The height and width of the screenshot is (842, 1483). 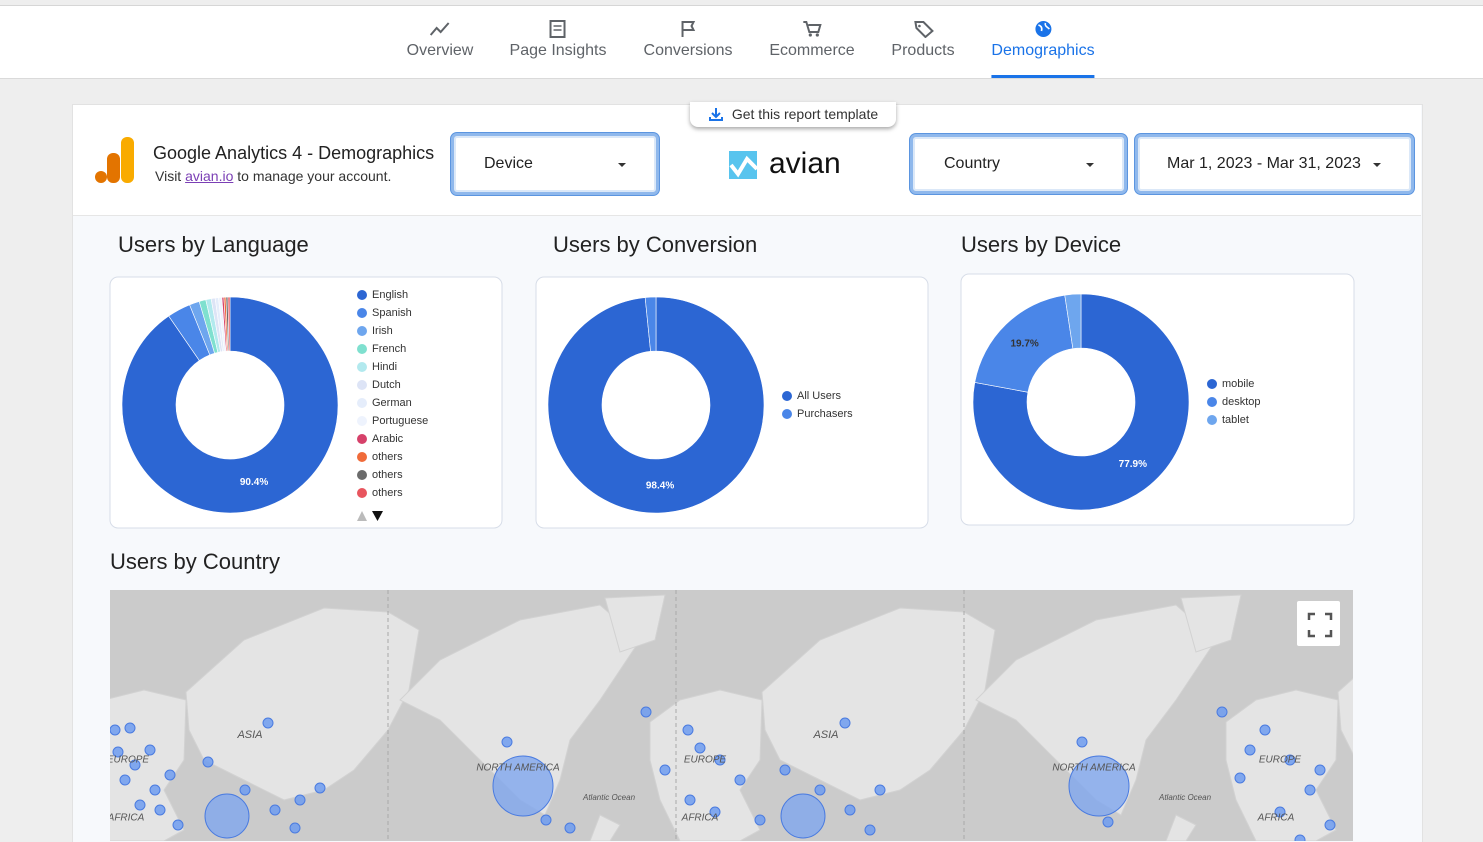 What do you see at coordinates (1018, 164) in the screenshot?
I see `country-dropdown: Country` at bounding box center [1018, 164].